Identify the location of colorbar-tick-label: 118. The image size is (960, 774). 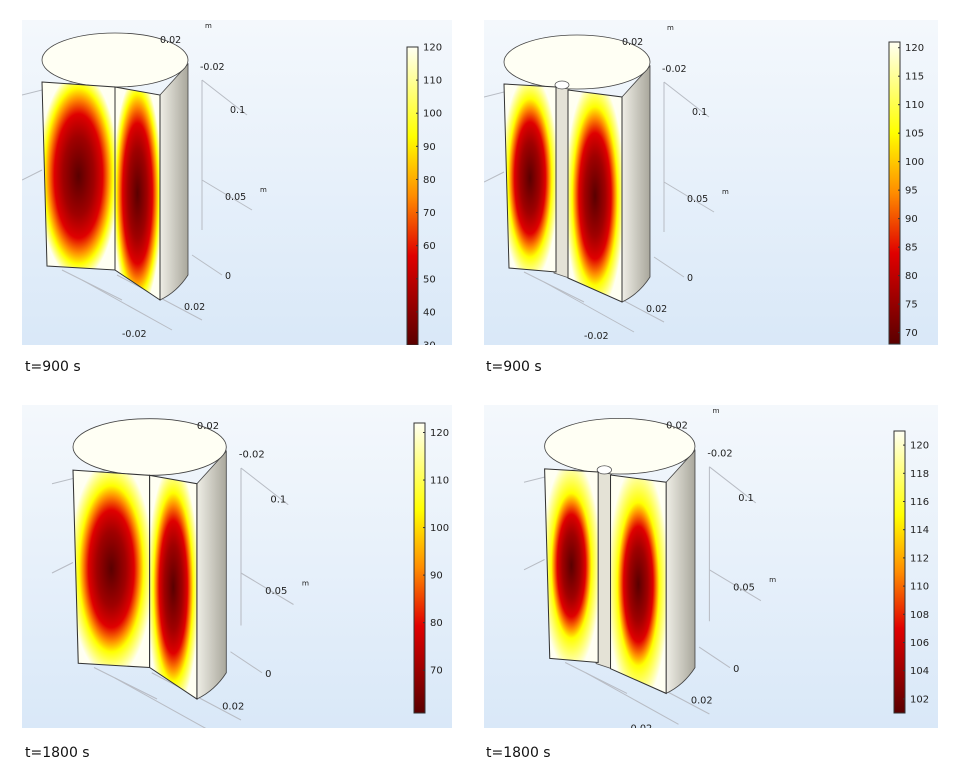
(919, 474).